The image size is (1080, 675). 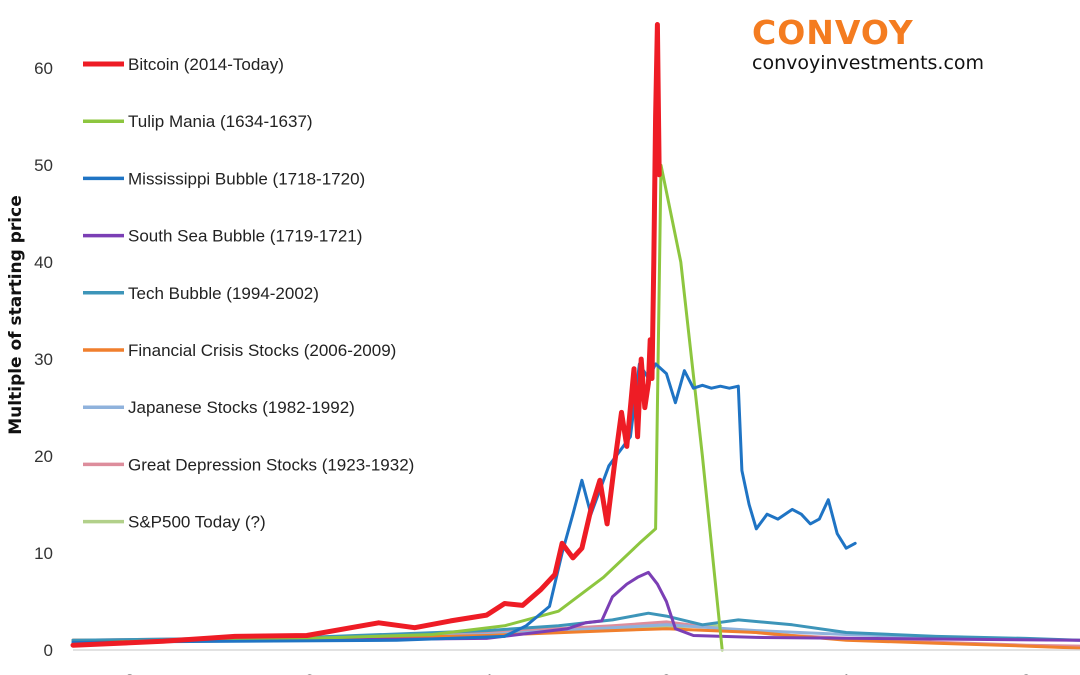 What do you see at coordinates (246, 178) in the screenshot?
I see `legend-label: Mississippi Bubble (1718-1720)` at bounding box center [246, 178].